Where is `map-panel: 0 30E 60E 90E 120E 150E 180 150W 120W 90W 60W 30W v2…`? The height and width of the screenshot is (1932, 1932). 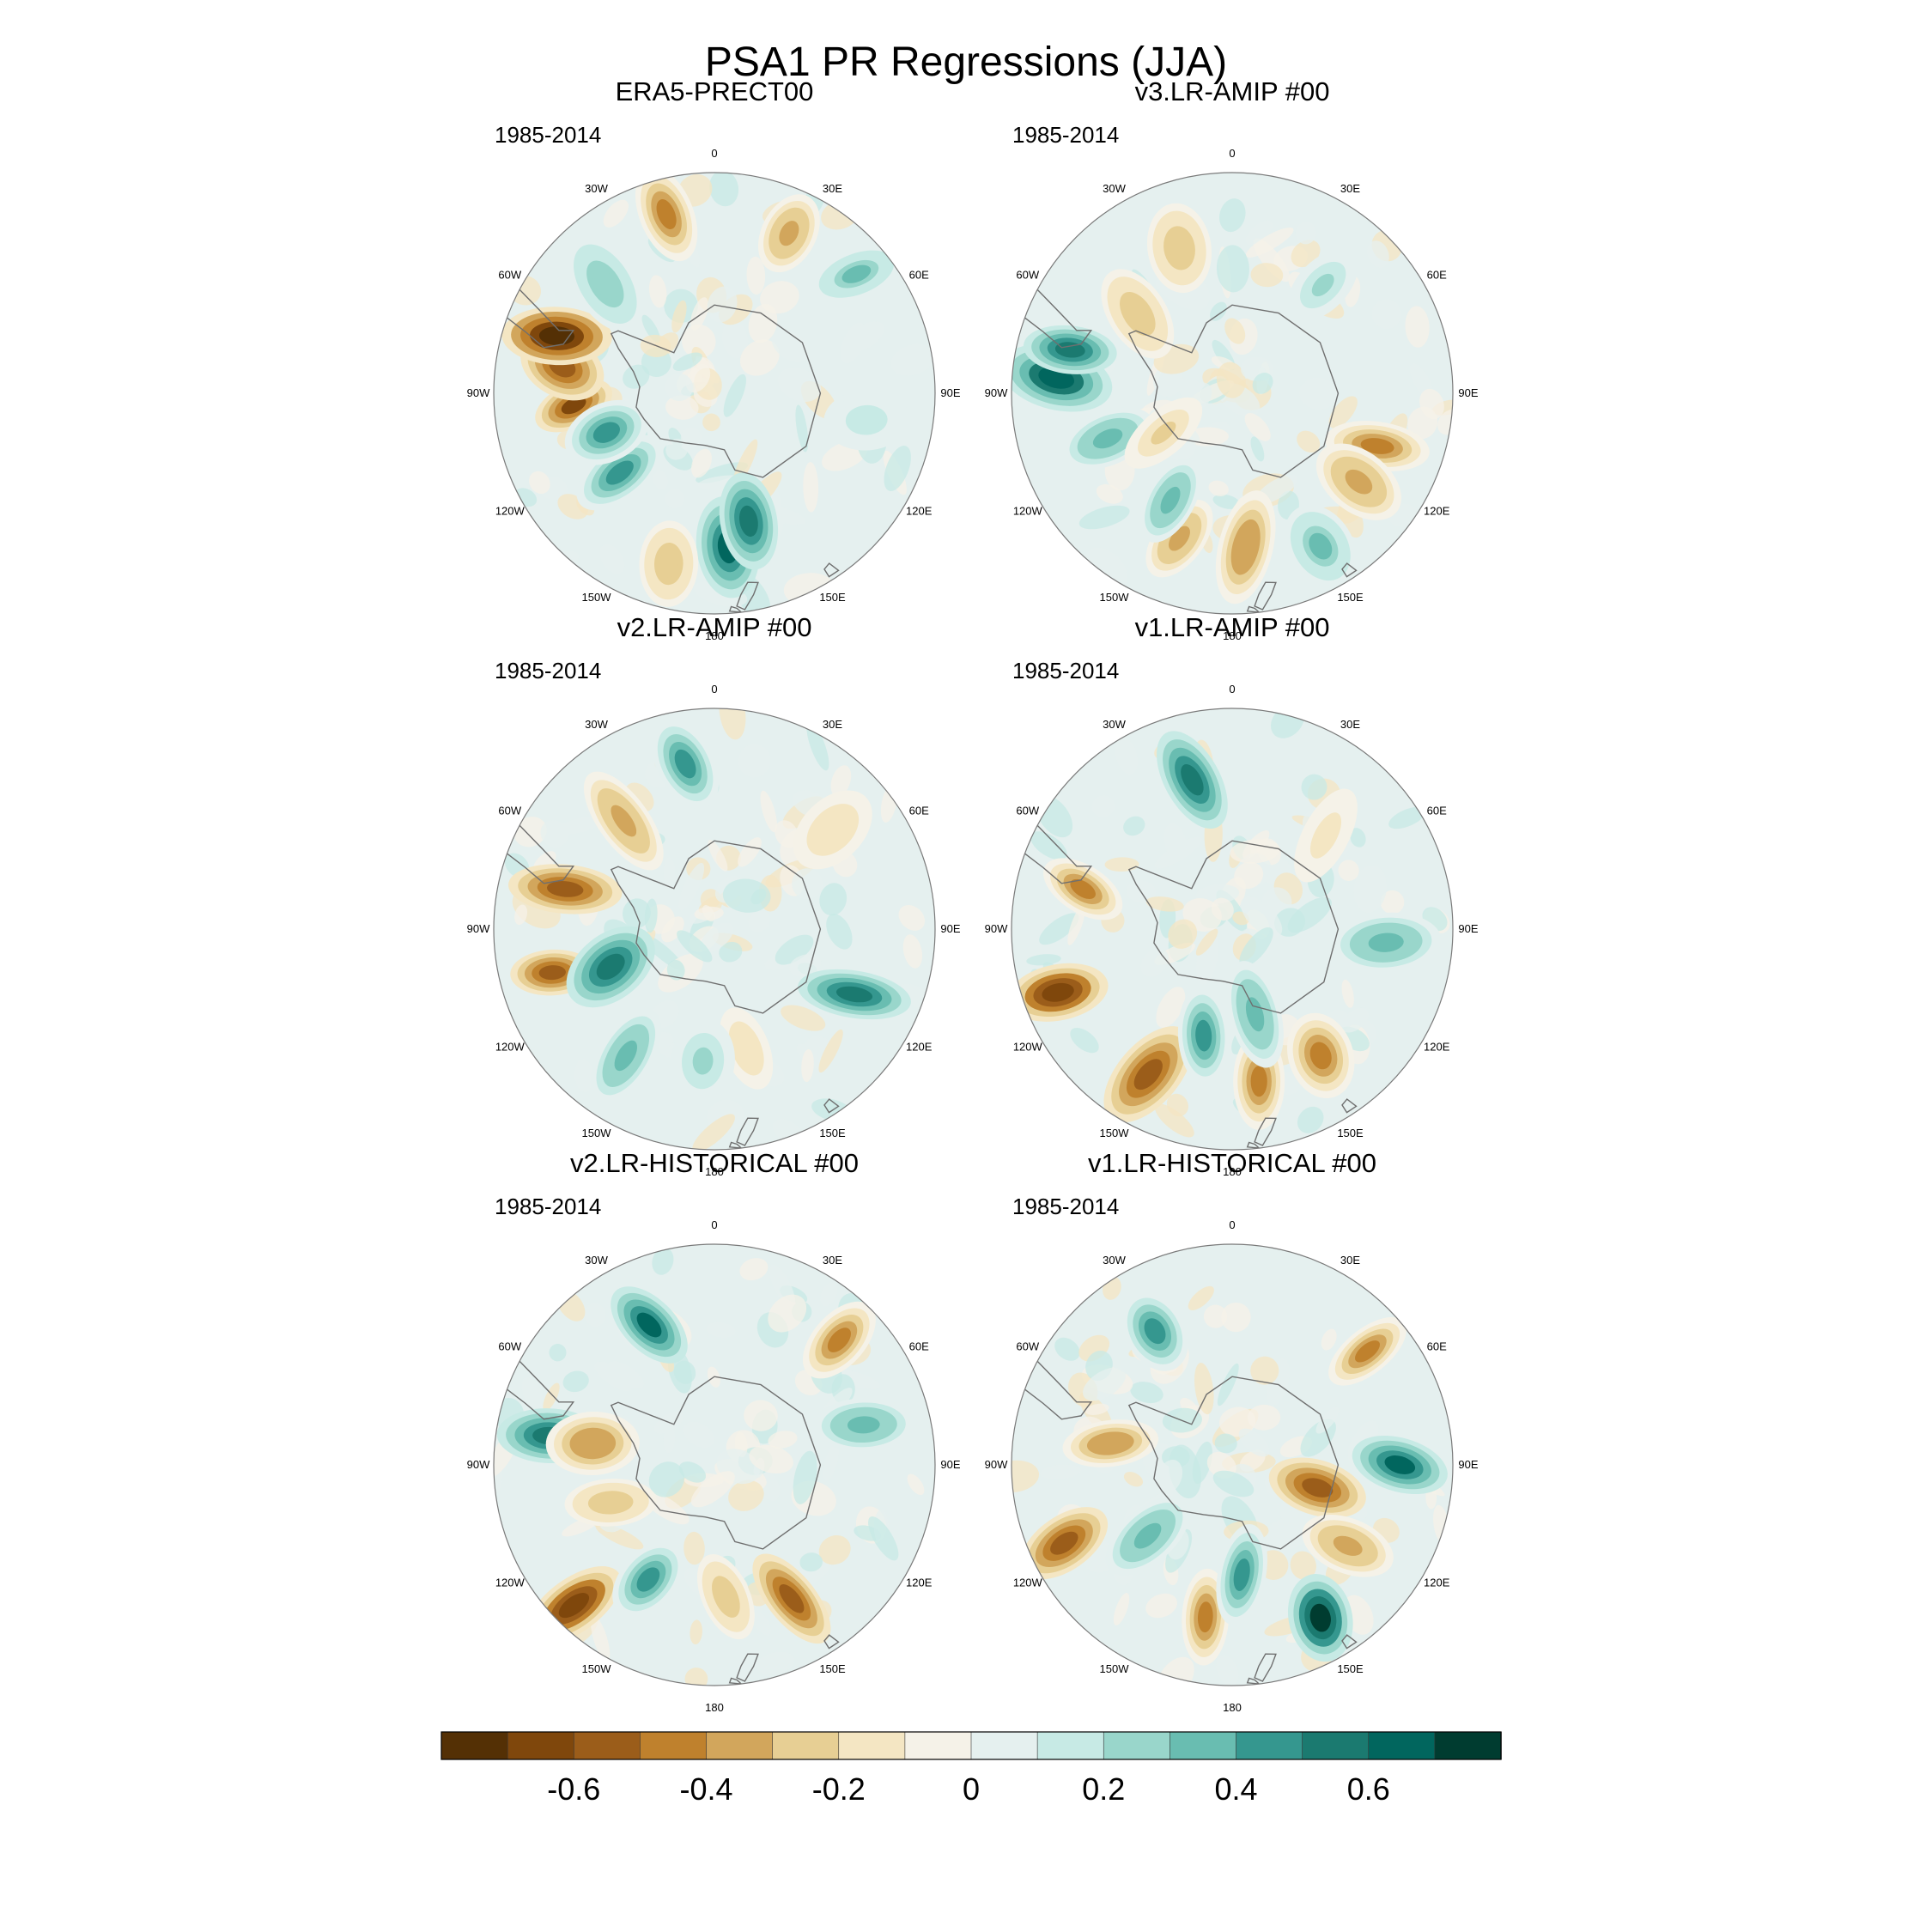
map-panel: 0 30E 60E 90E 120E 150E 180 150W 120W 90W 60W 30W v2… is located at coordinates (714, 1431).